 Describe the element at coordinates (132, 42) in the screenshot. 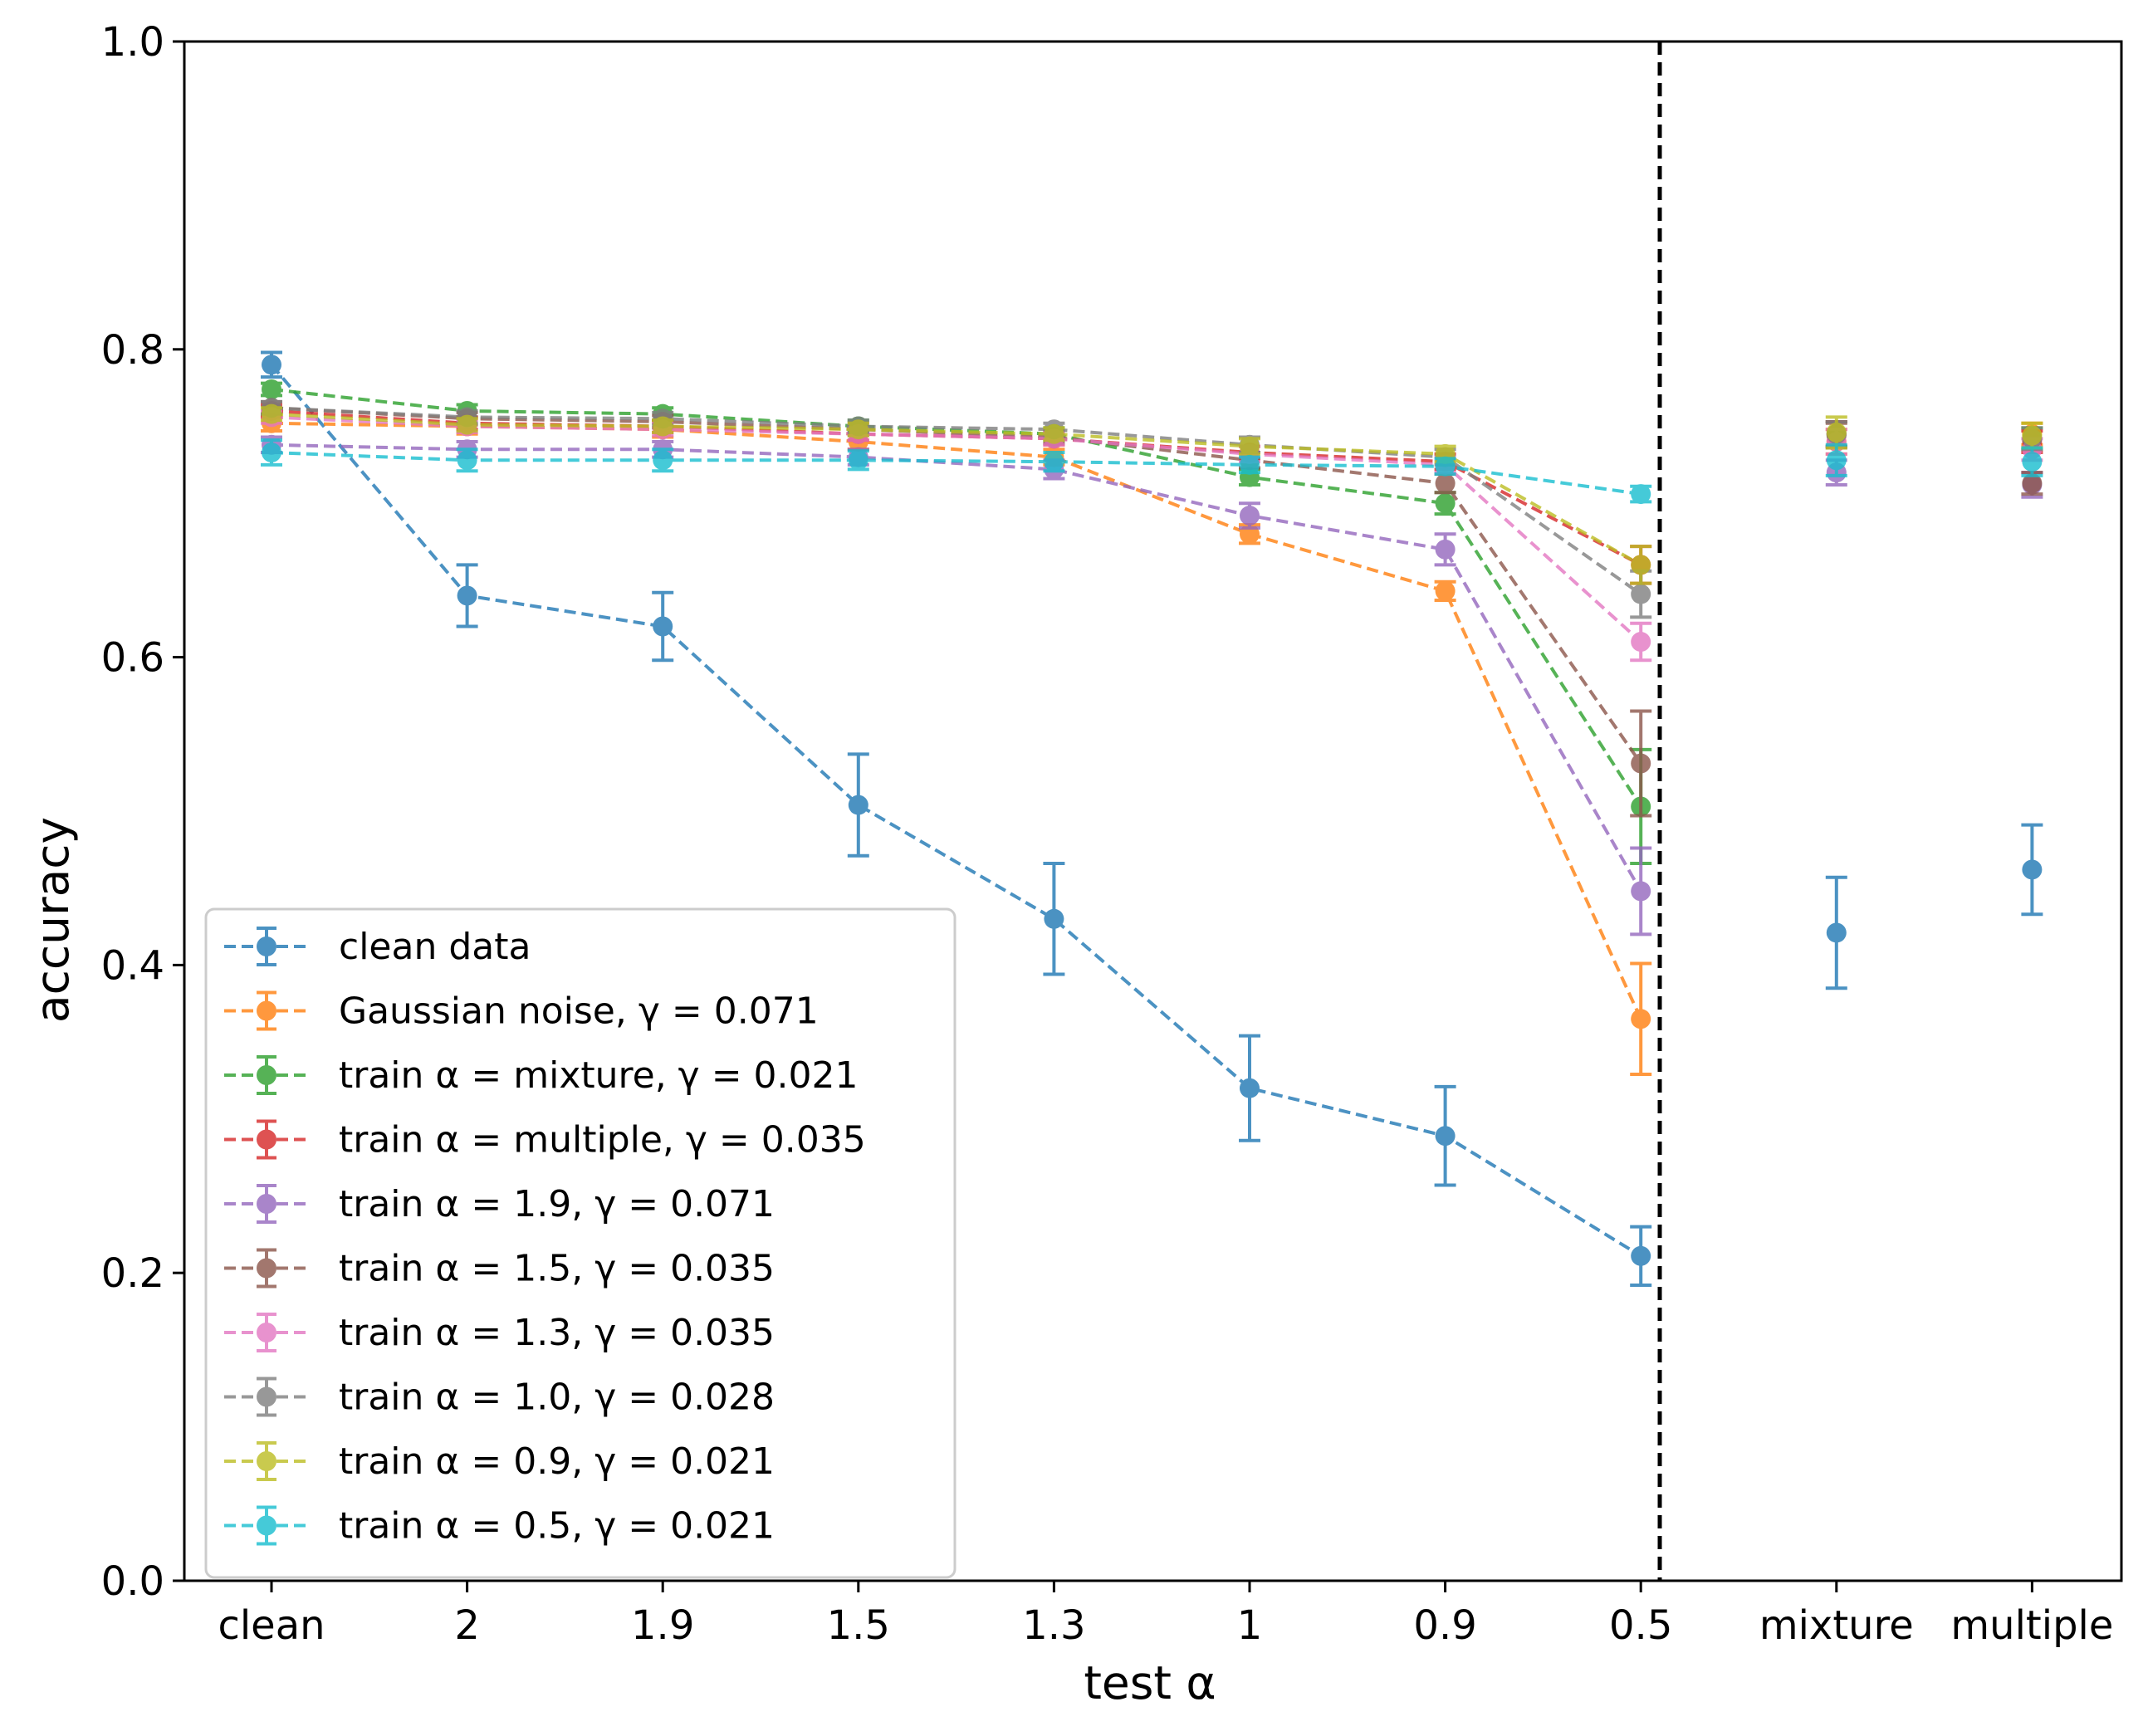

I see `y-tick-label: 1.0` at that location.